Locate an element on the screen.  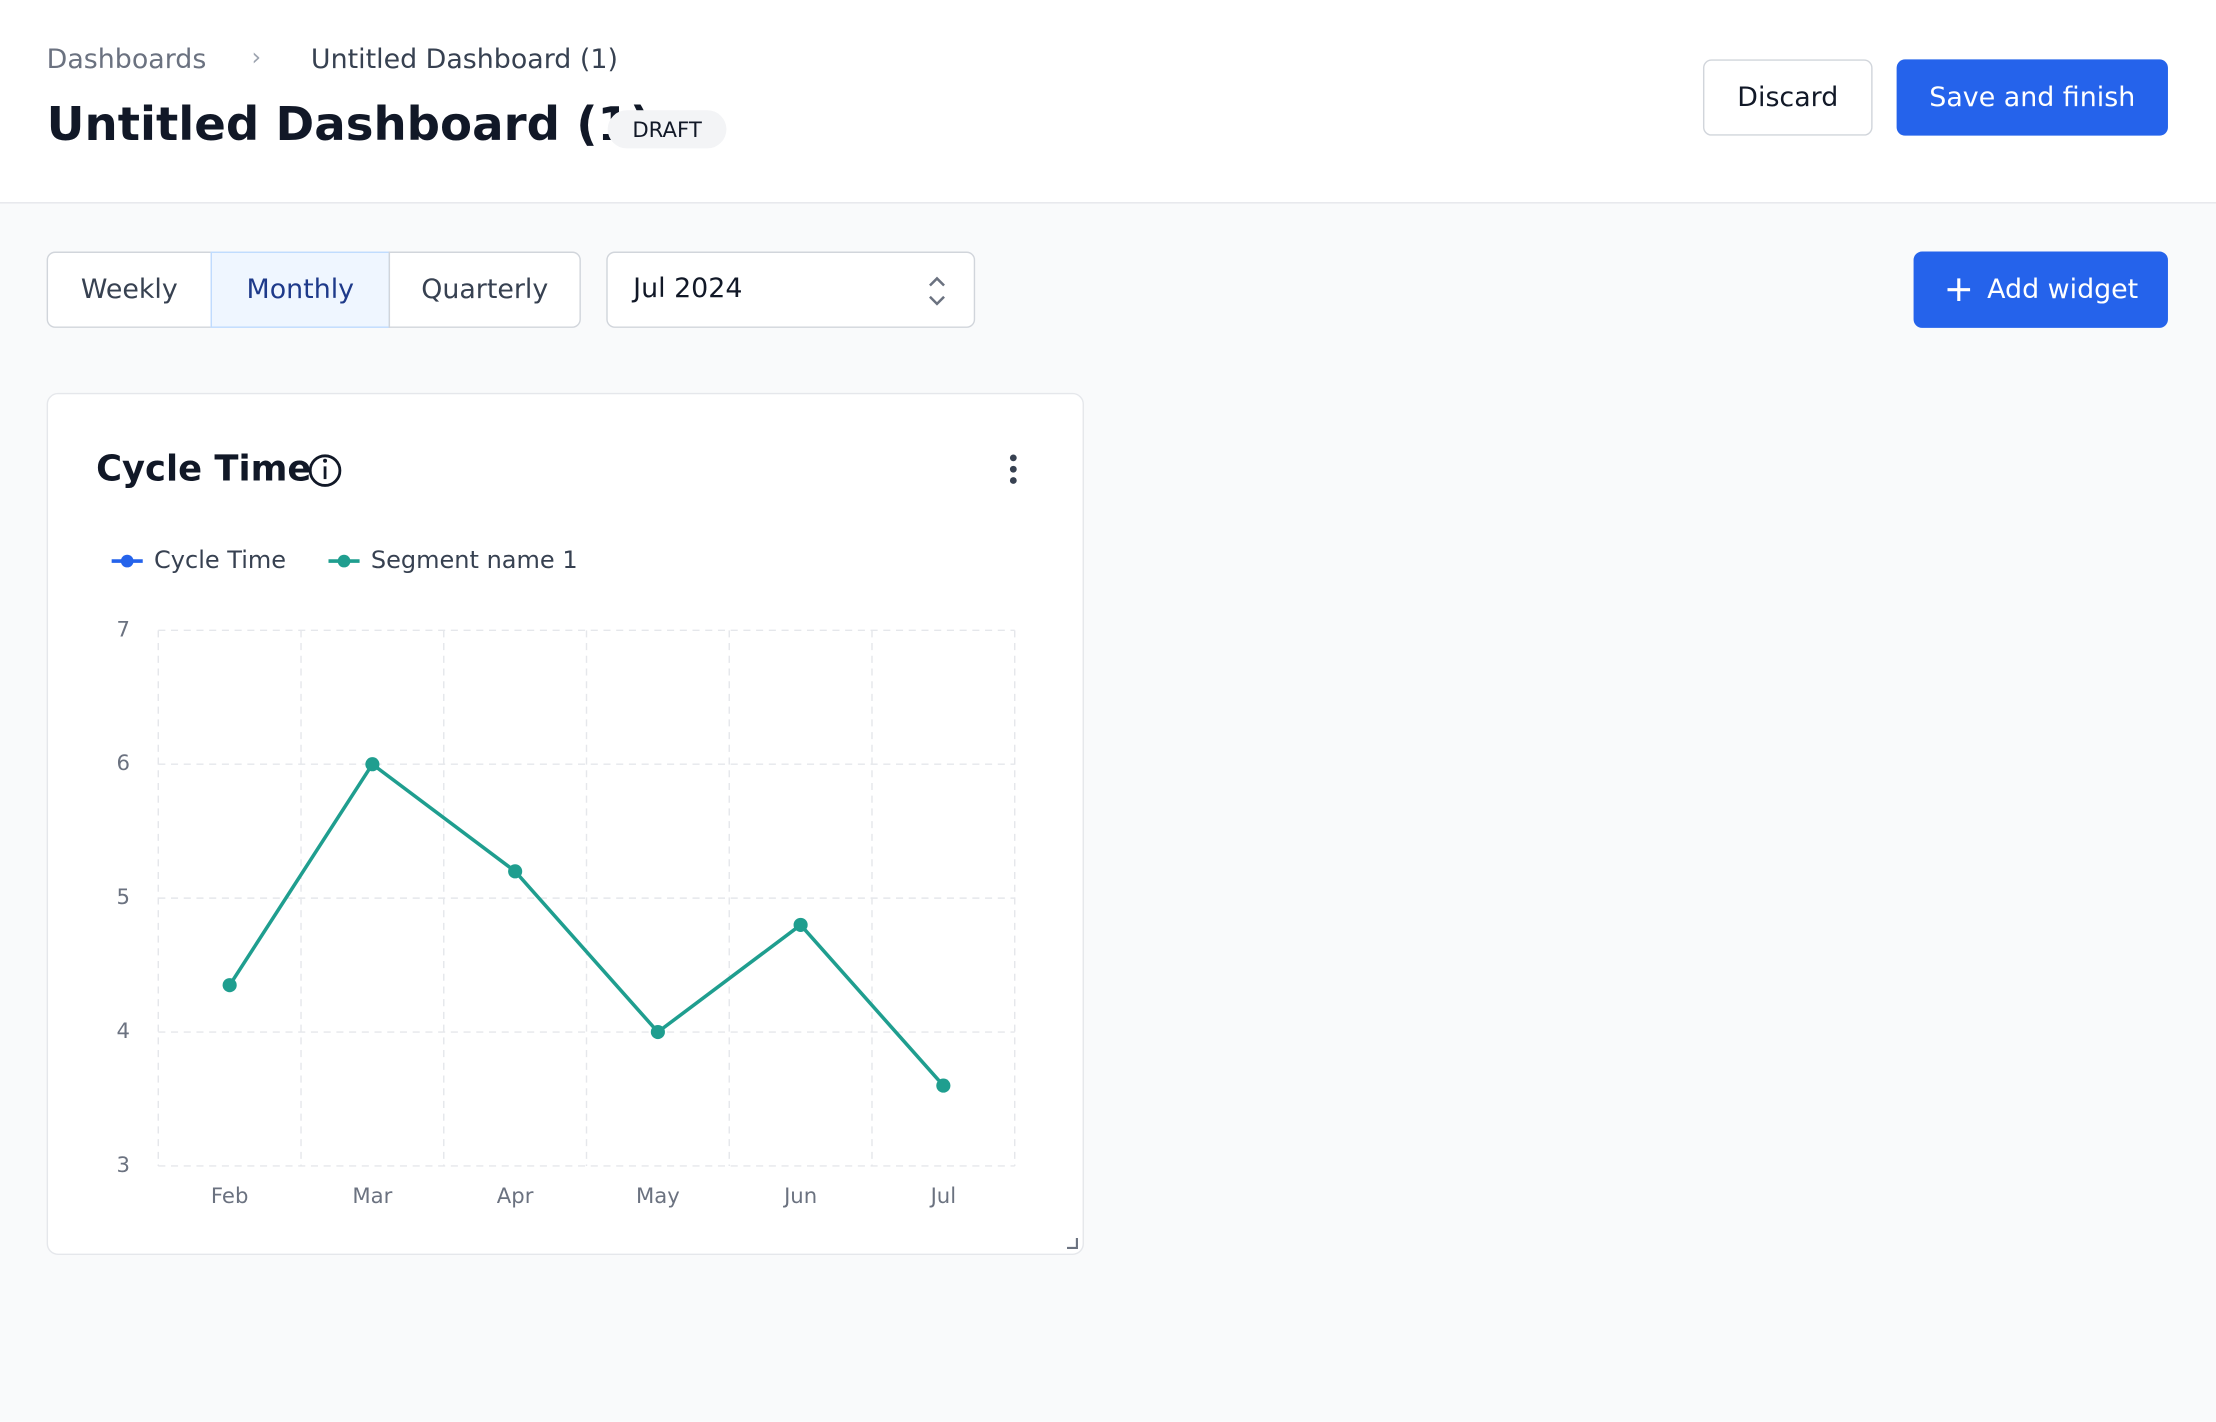
select-icon is located at coordinates (937, 291).